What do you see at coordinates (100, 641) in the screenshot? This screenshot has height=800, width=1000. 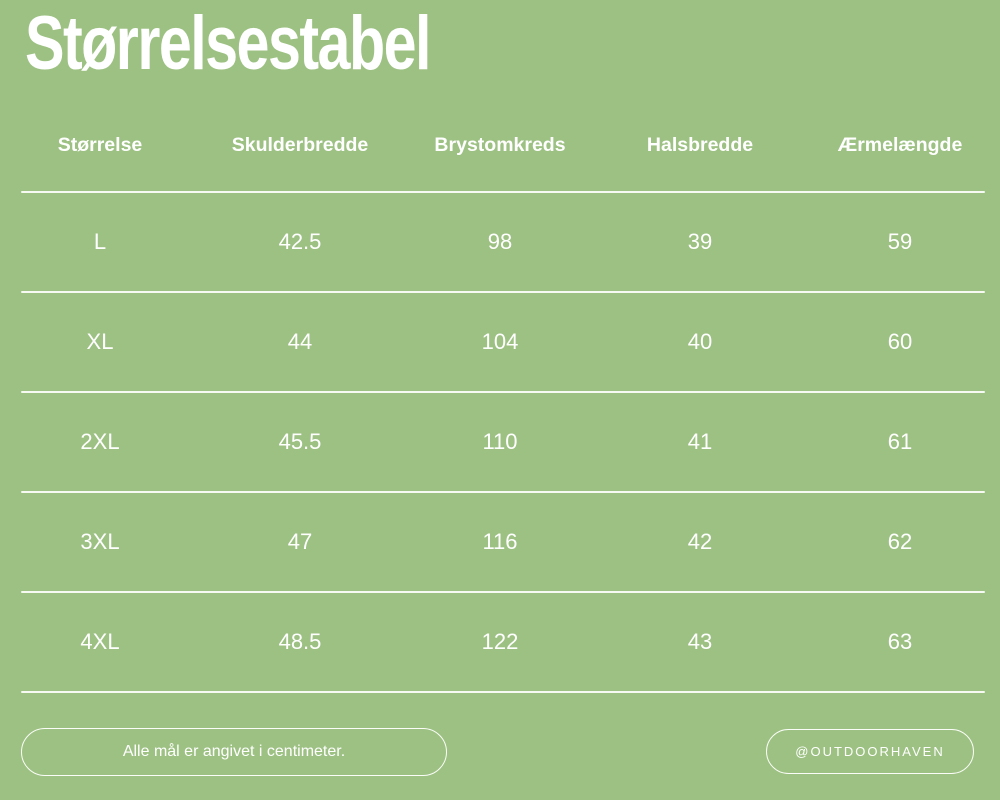 I see `size-cell: 4XL` at bounding box center [100, 641].